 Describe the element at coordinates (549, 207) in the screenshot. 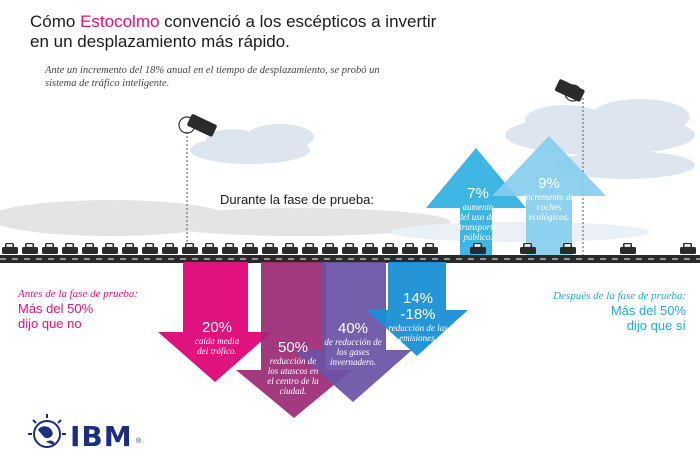

I see `stat-eco-cars-text: incremento de coches ecológicos.` at that location.